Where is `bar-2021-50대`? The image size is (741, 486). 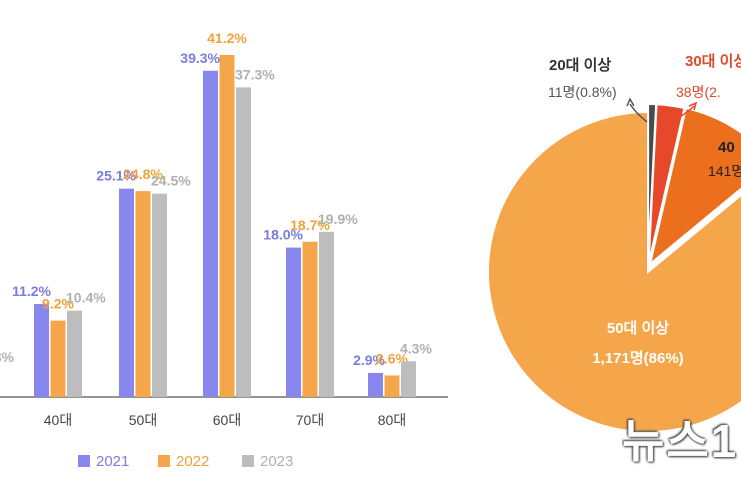
bar-2021-50대 is located at coordinates (126, 292).